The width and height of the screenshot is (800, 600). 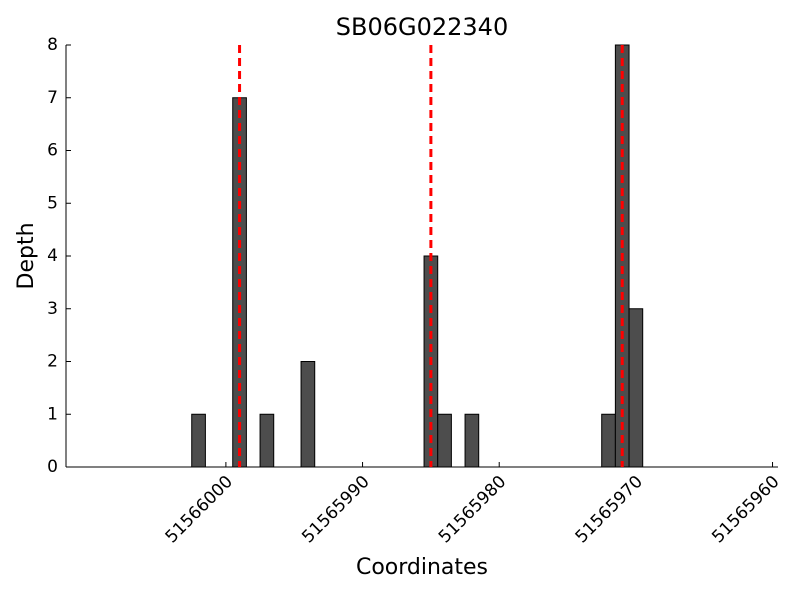 I want to click on y-axis-label: Depth, so click(x=26, y=255).